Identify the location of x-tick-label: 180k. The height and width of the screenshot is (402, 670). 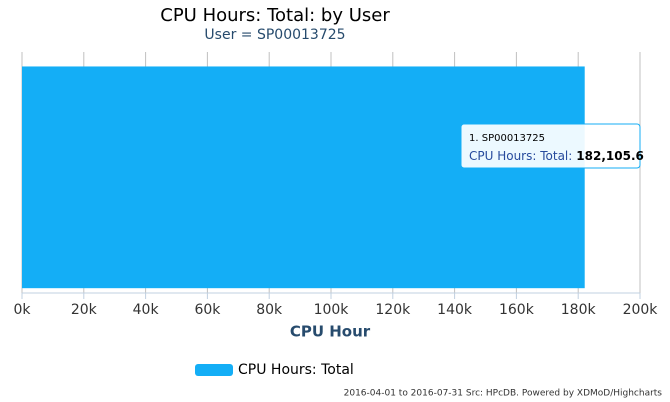
(579, 310).